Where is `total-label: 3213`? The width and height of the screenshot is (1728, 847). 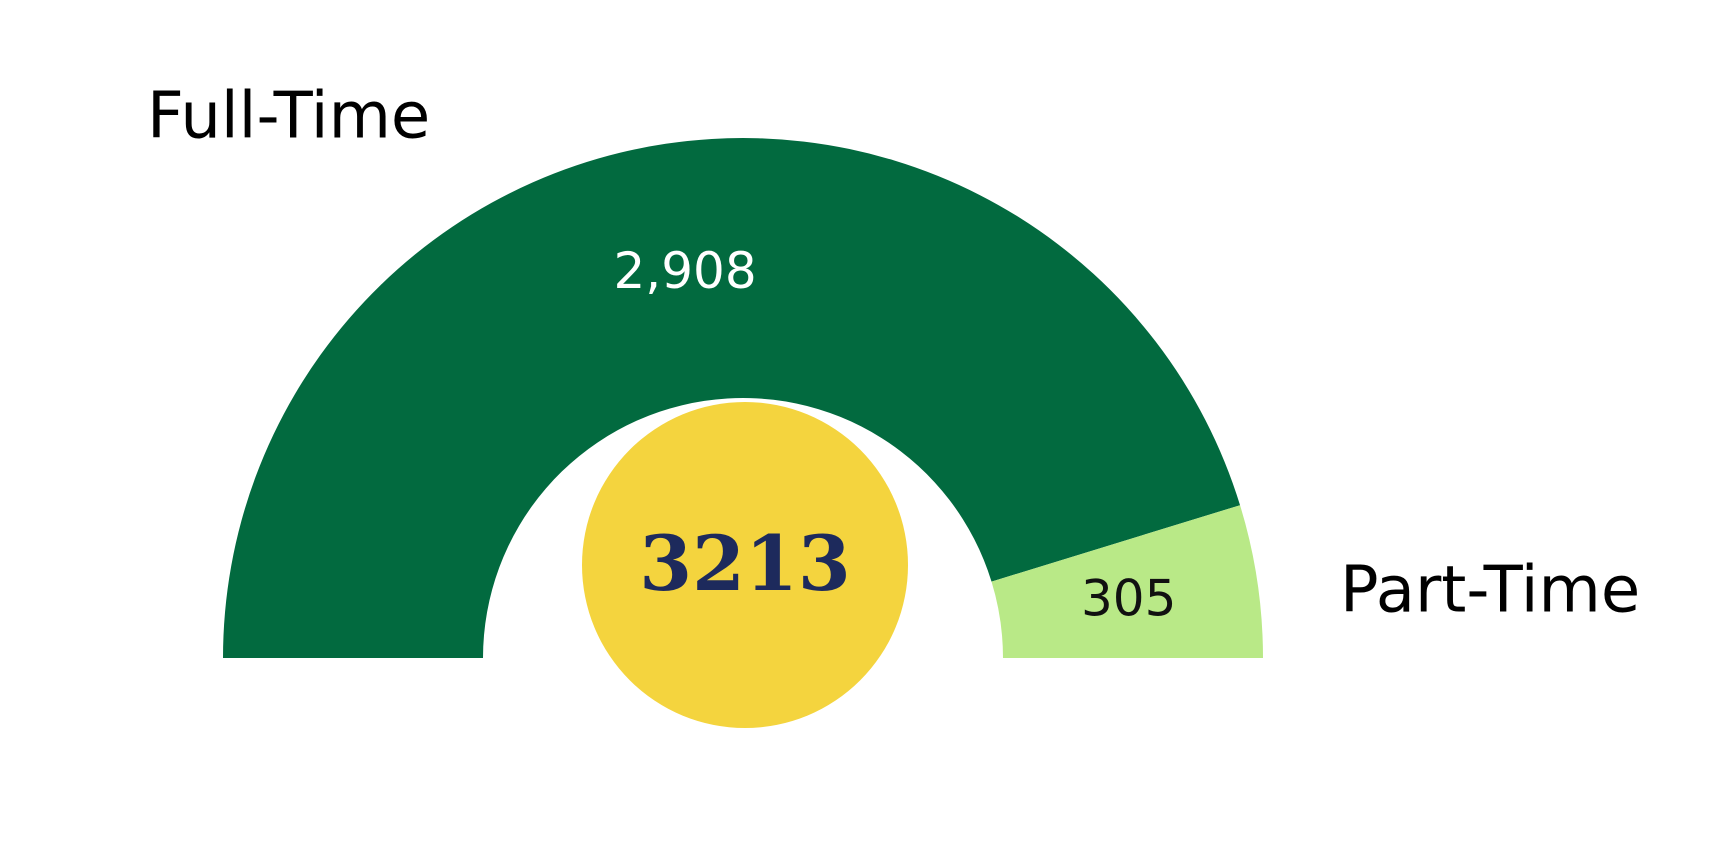
total-label: 3213 is located at coordinates (745, 563).